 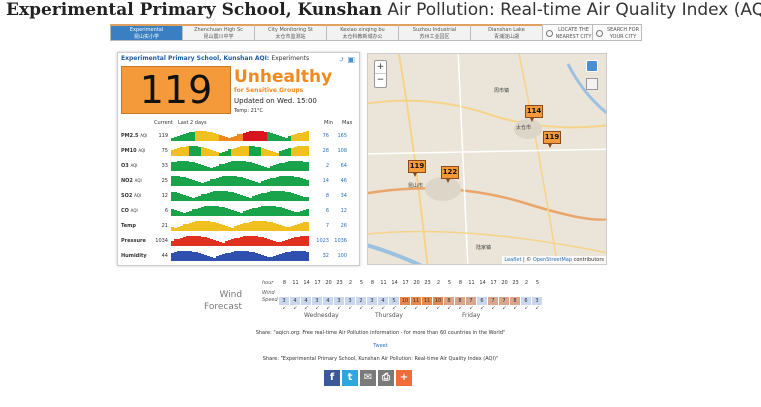 I want to click on twitter-icon: t, so click(x=350, y=378).